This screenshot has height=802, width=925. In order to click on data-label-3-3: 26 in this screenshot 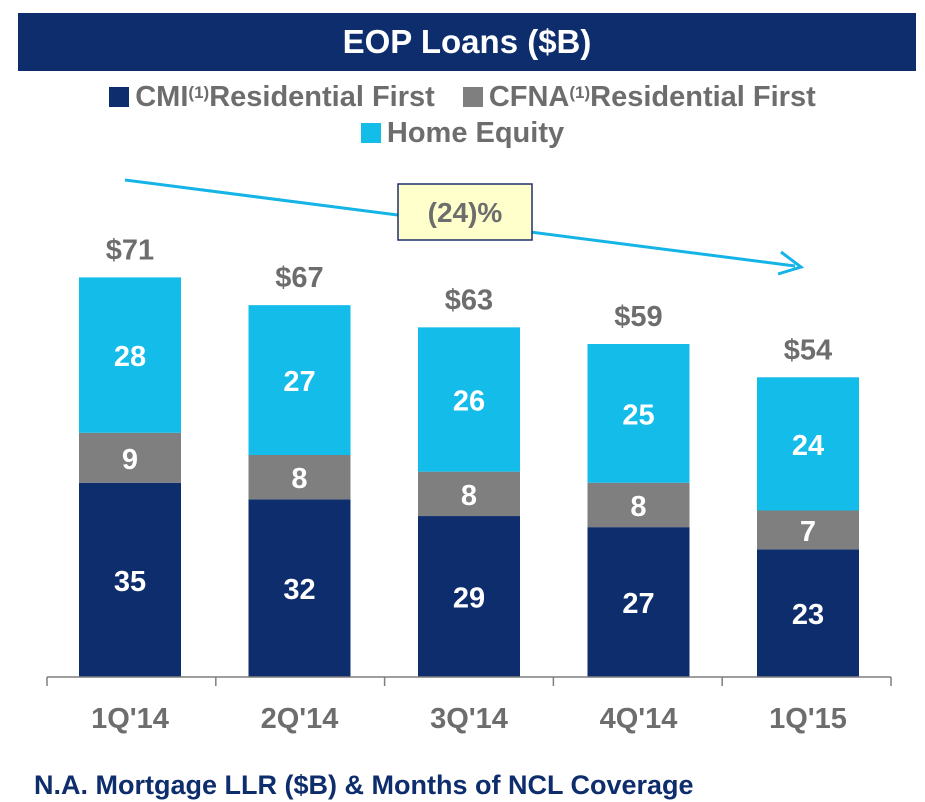, I will do `click(469, 402)`.